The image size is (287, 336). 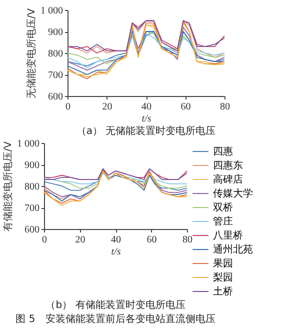 I want to click on legend-label: 传媒大学, so click(x=233, y=194).